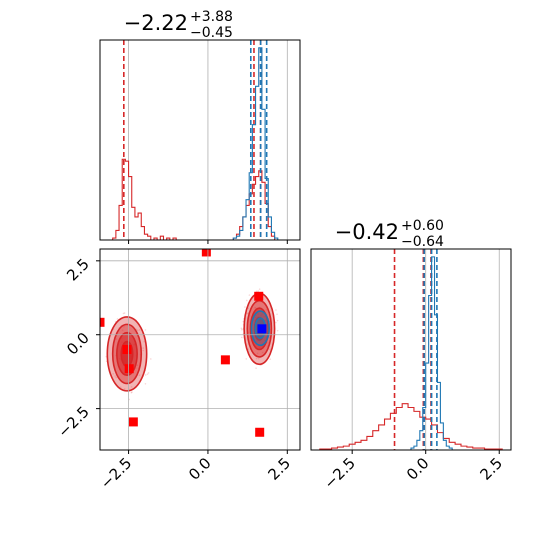 The height and width of the screenshot is (554, 550). I want to click on joint-blue-marker, so click(262, 329).